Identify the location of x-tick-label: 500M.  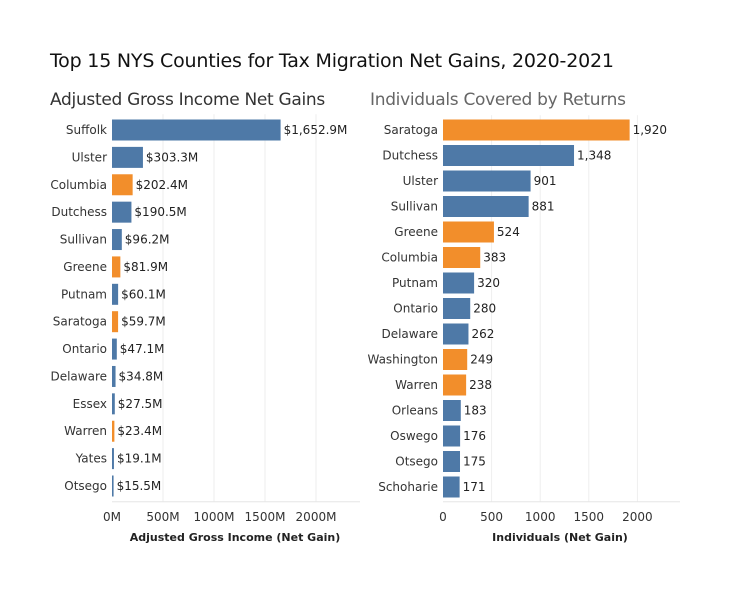
(162, 517).